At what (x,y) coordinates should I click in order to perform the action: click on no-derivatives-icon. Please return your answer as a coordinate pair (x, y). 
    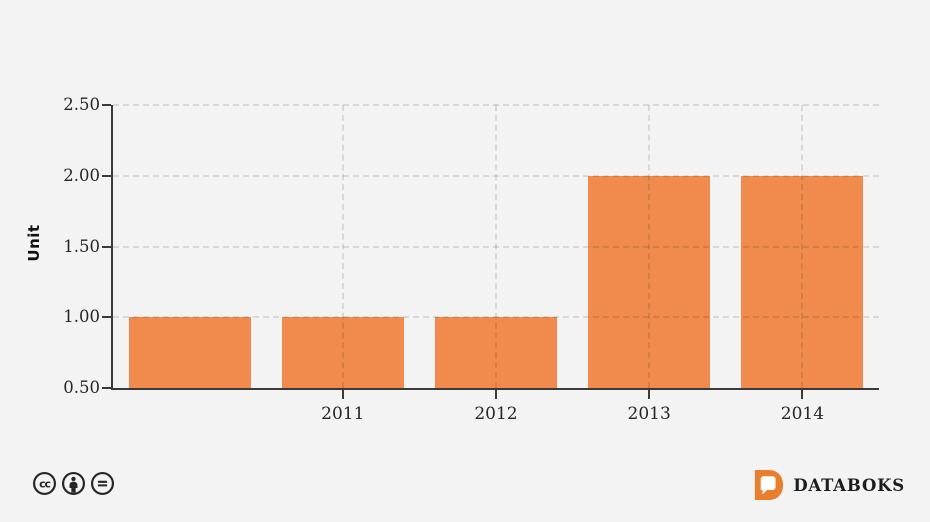
    Looking at the image, I should click on (102, 483).